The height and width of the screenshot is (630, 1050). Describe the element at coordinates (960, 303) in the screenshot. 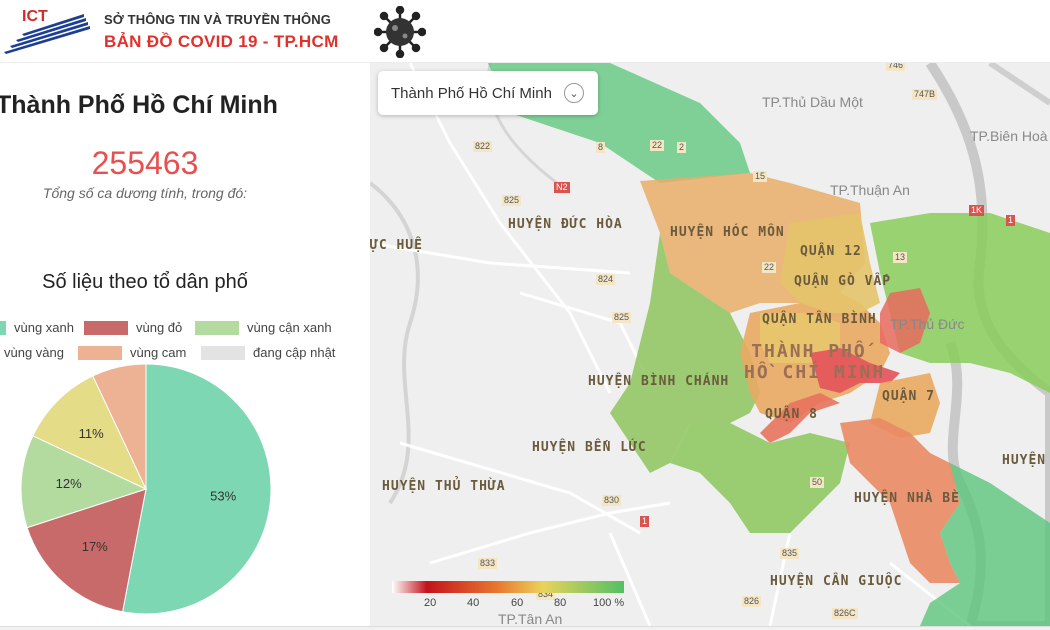

I see `zone-thu-duc` at that location.